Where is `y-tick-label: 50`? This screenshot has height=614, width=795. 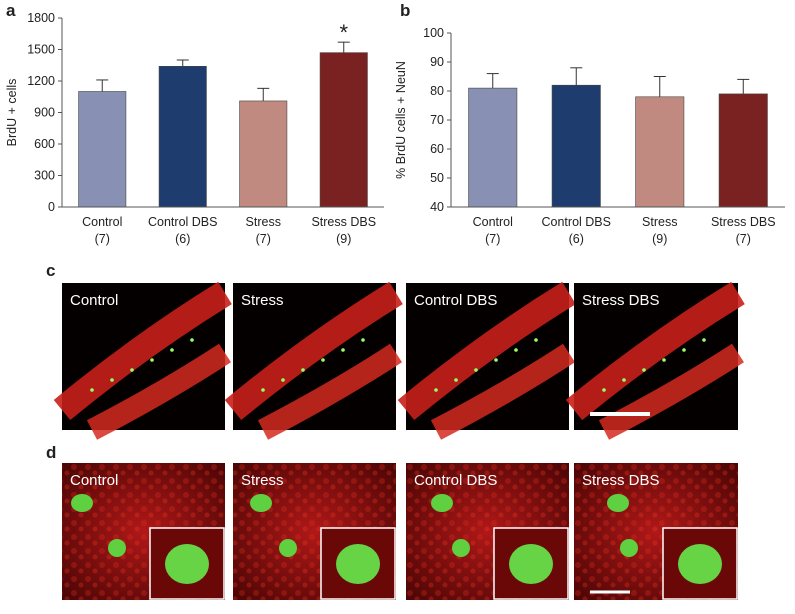 y-tick-label: 50 is located at coordinates (437, 178).